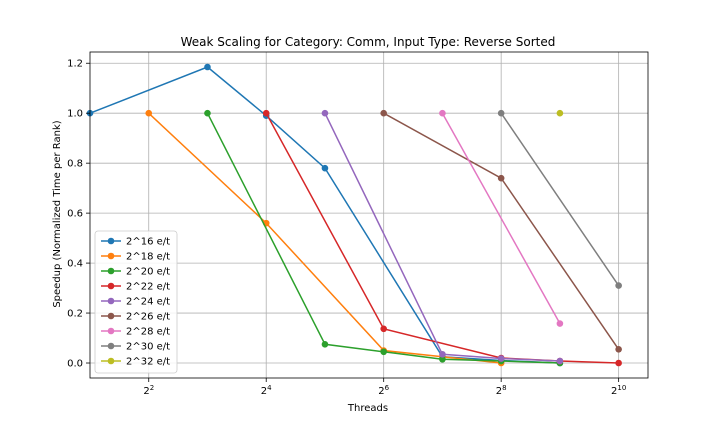  I want to click on legend-item: 2^18 e/t, so click(135, 257).